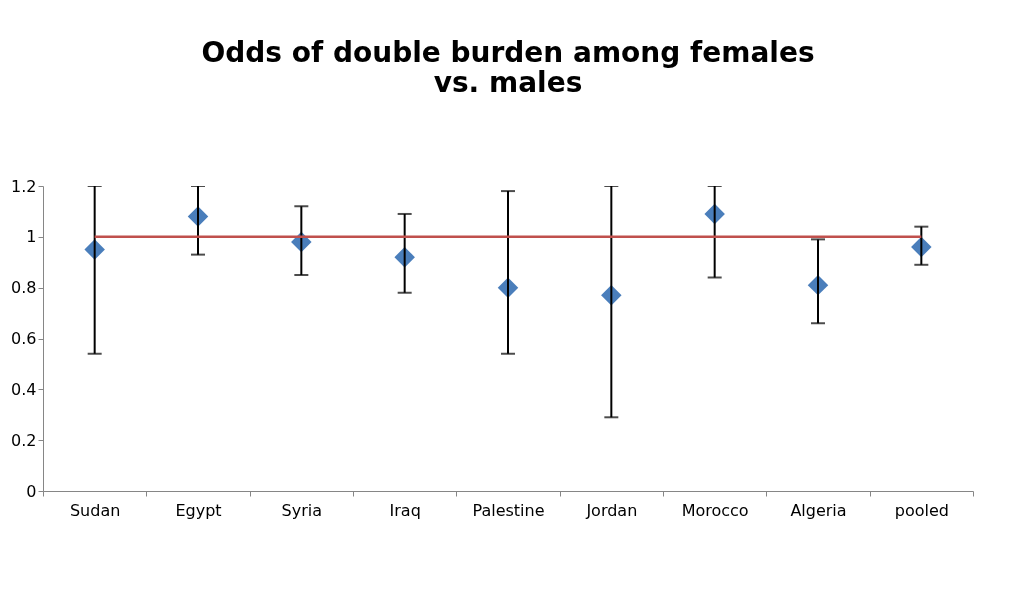  I want to click on x-tick-label: Jordan, so click(611, 510).